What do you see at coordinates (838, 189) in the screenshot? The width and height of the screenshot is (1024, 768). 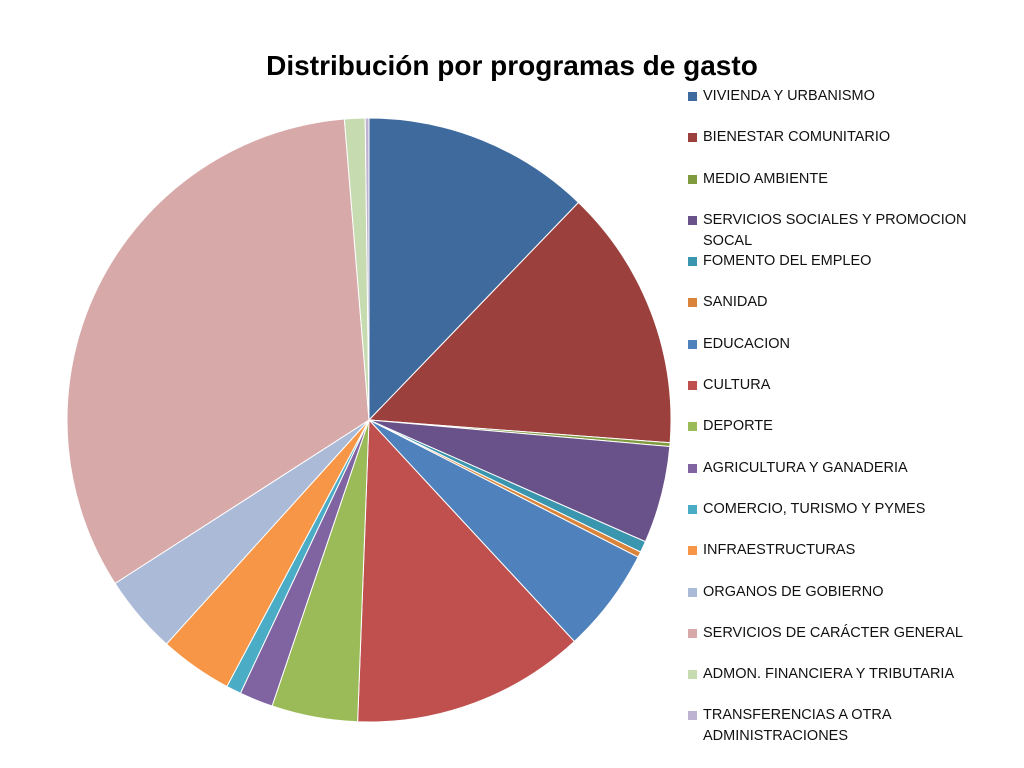 I see `legend-item: MEDIO AMBIENTE` at bounding box center [838, 189].